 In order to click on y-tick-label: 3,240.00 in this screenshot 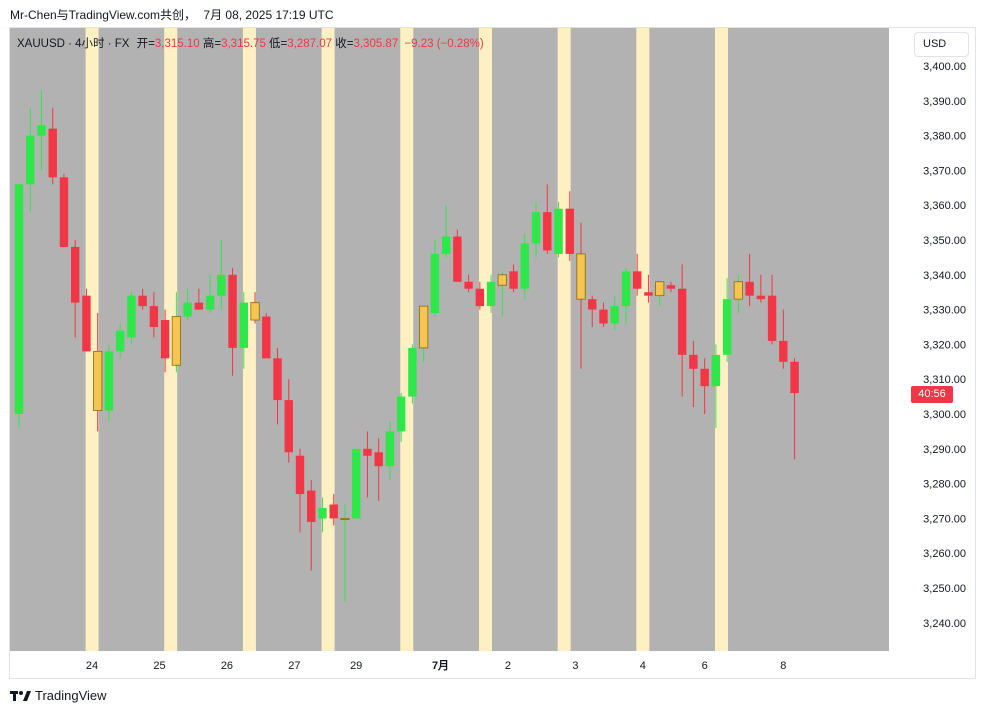, I will do `click(944, 624)`.